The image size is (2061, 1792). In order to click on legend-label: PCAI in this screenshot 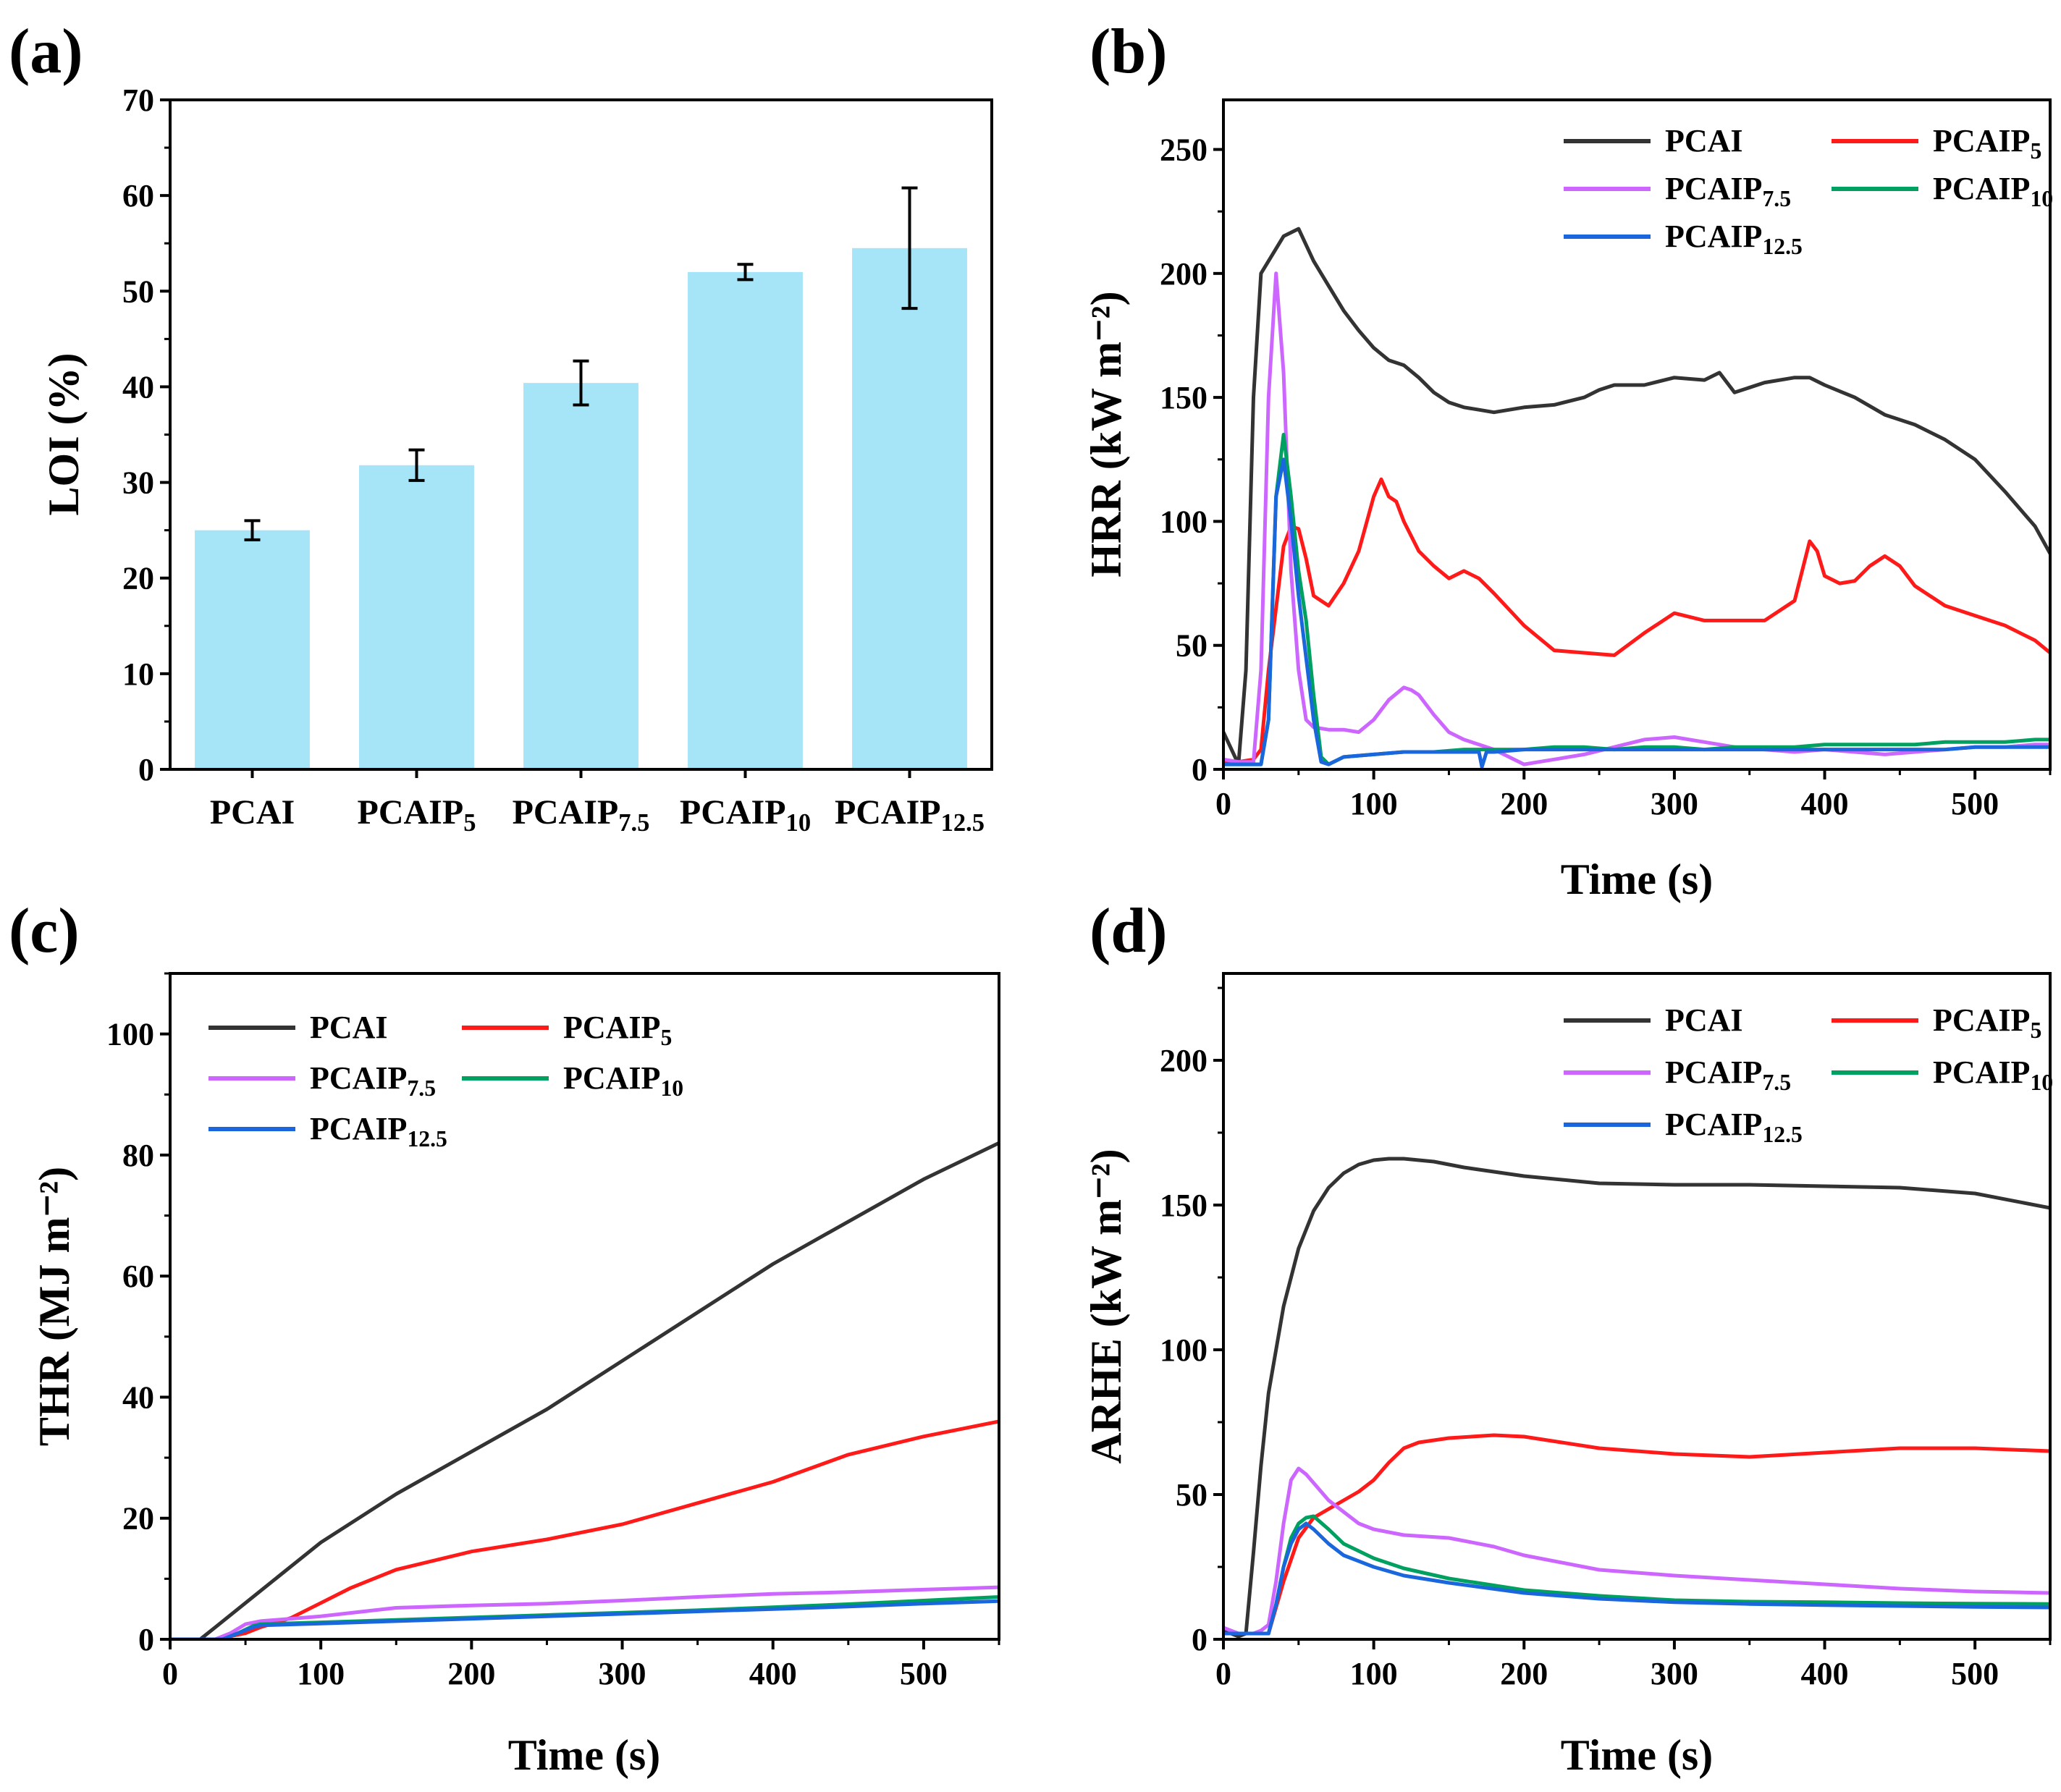, I will do `click(349, 1027)`.